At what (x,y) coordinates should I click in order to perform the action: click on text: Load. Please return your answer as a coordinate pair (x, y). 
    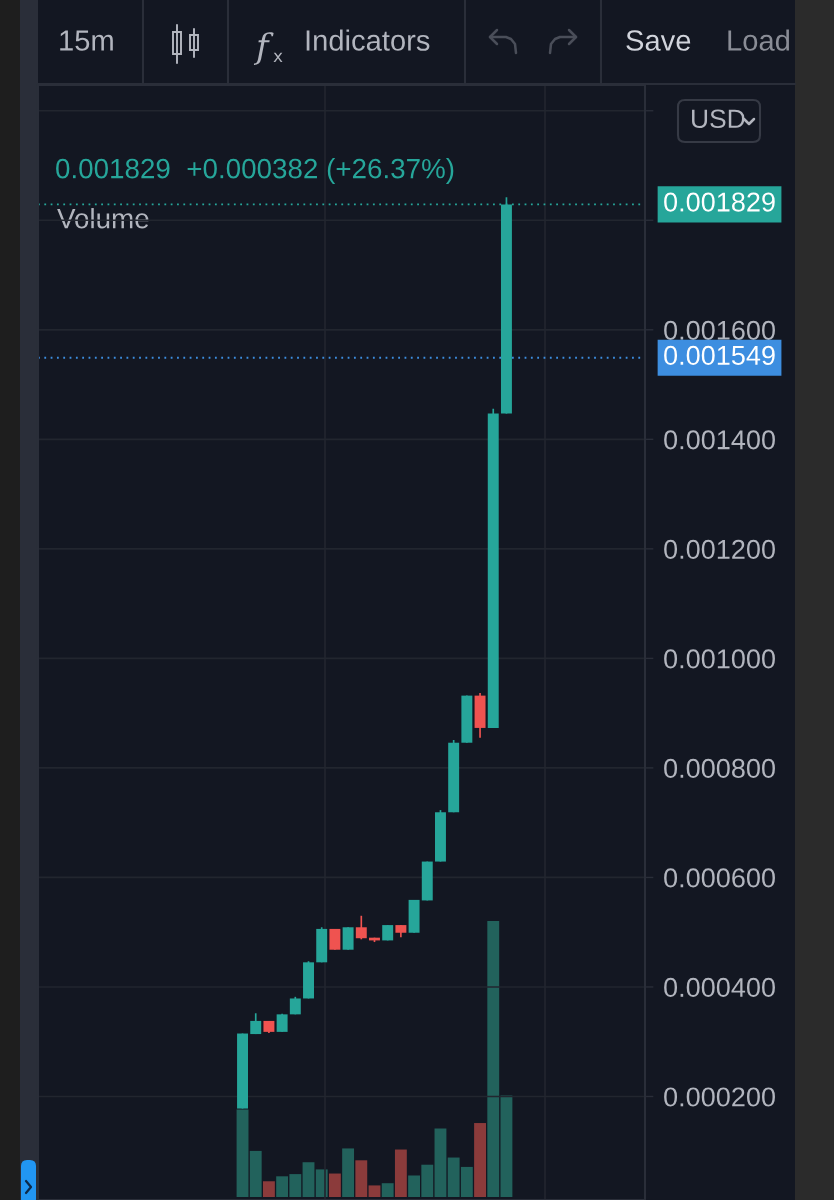
    Looking at the image, I should click on (759, 40).